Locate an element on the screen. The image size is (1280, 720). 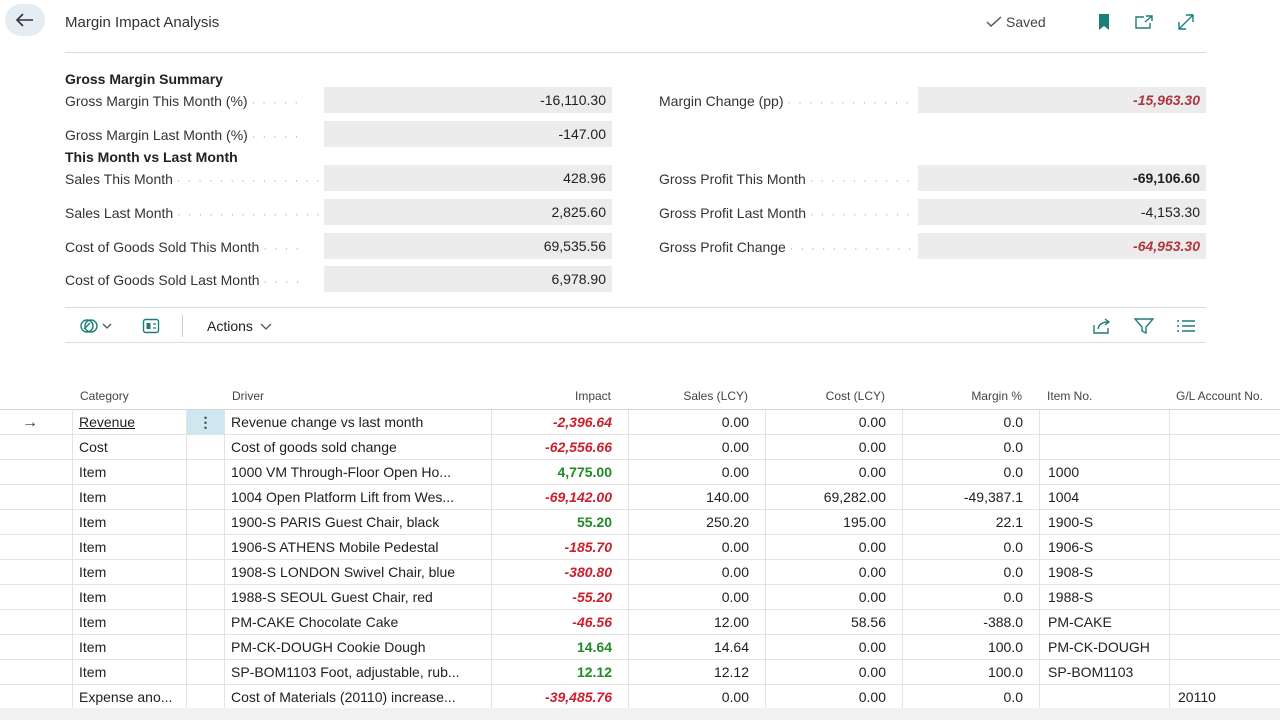
gm-last-label: Gross Margin Last Month (%) · · · · · is located at coordinates (183, 135).